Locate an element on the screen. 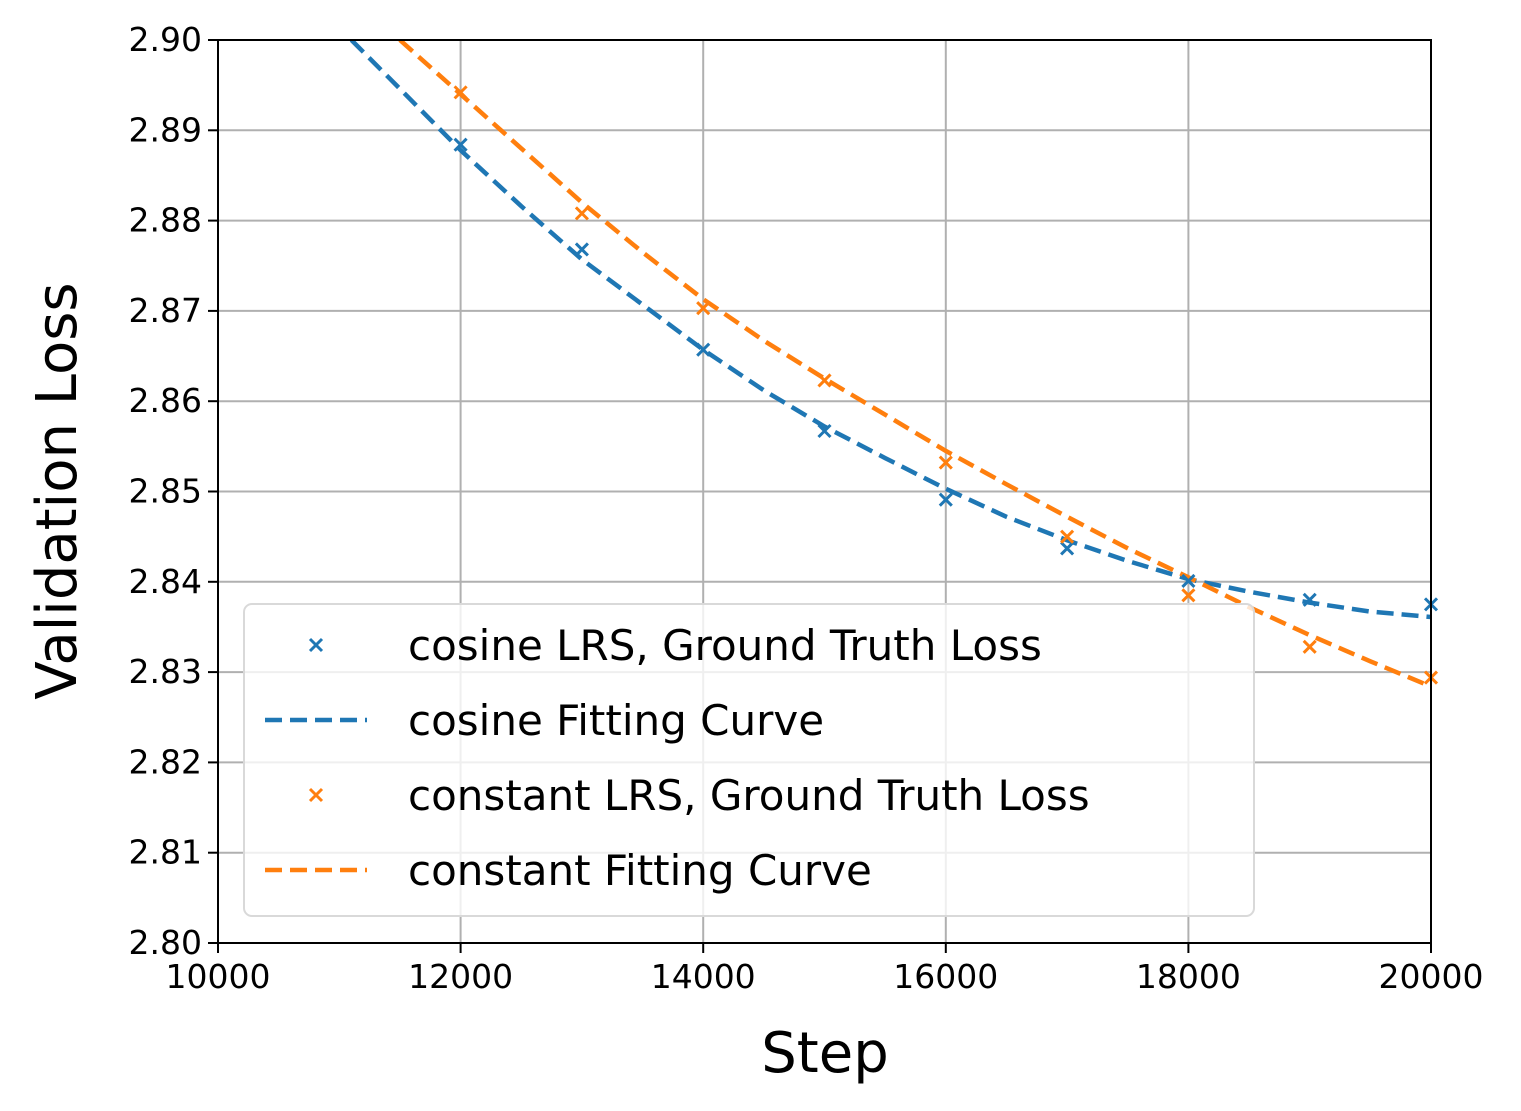  y-tick-label: 2.86 is located at coordinates (165, 400).